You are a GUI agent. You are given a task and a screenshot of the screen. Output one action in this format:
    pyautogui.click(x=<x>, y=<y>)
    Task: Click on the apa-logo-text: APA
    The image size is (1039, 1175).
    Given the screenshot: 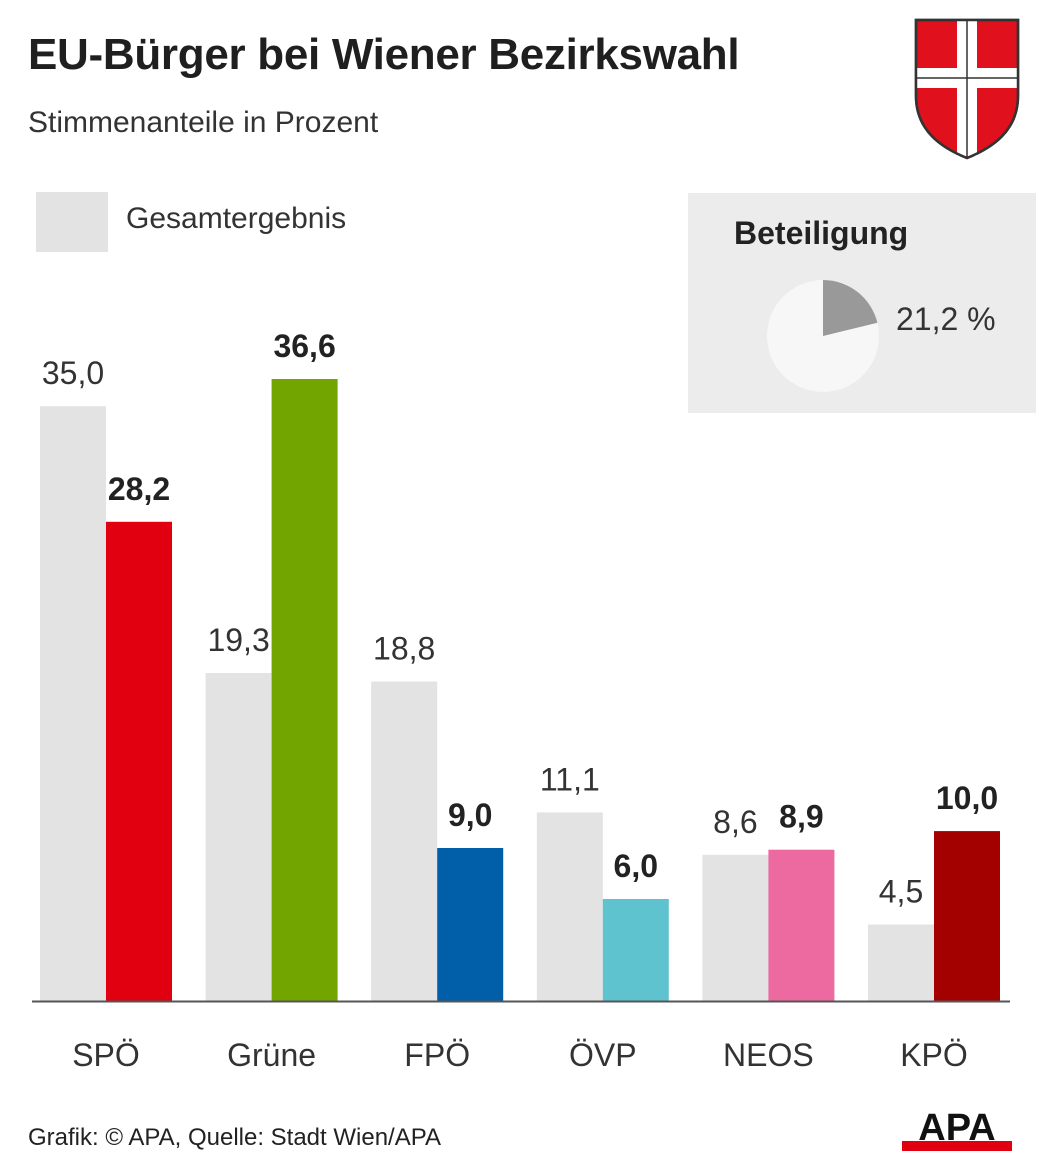 What is the action you would take?
    pyautogui.click(x=956, y=1128)
    